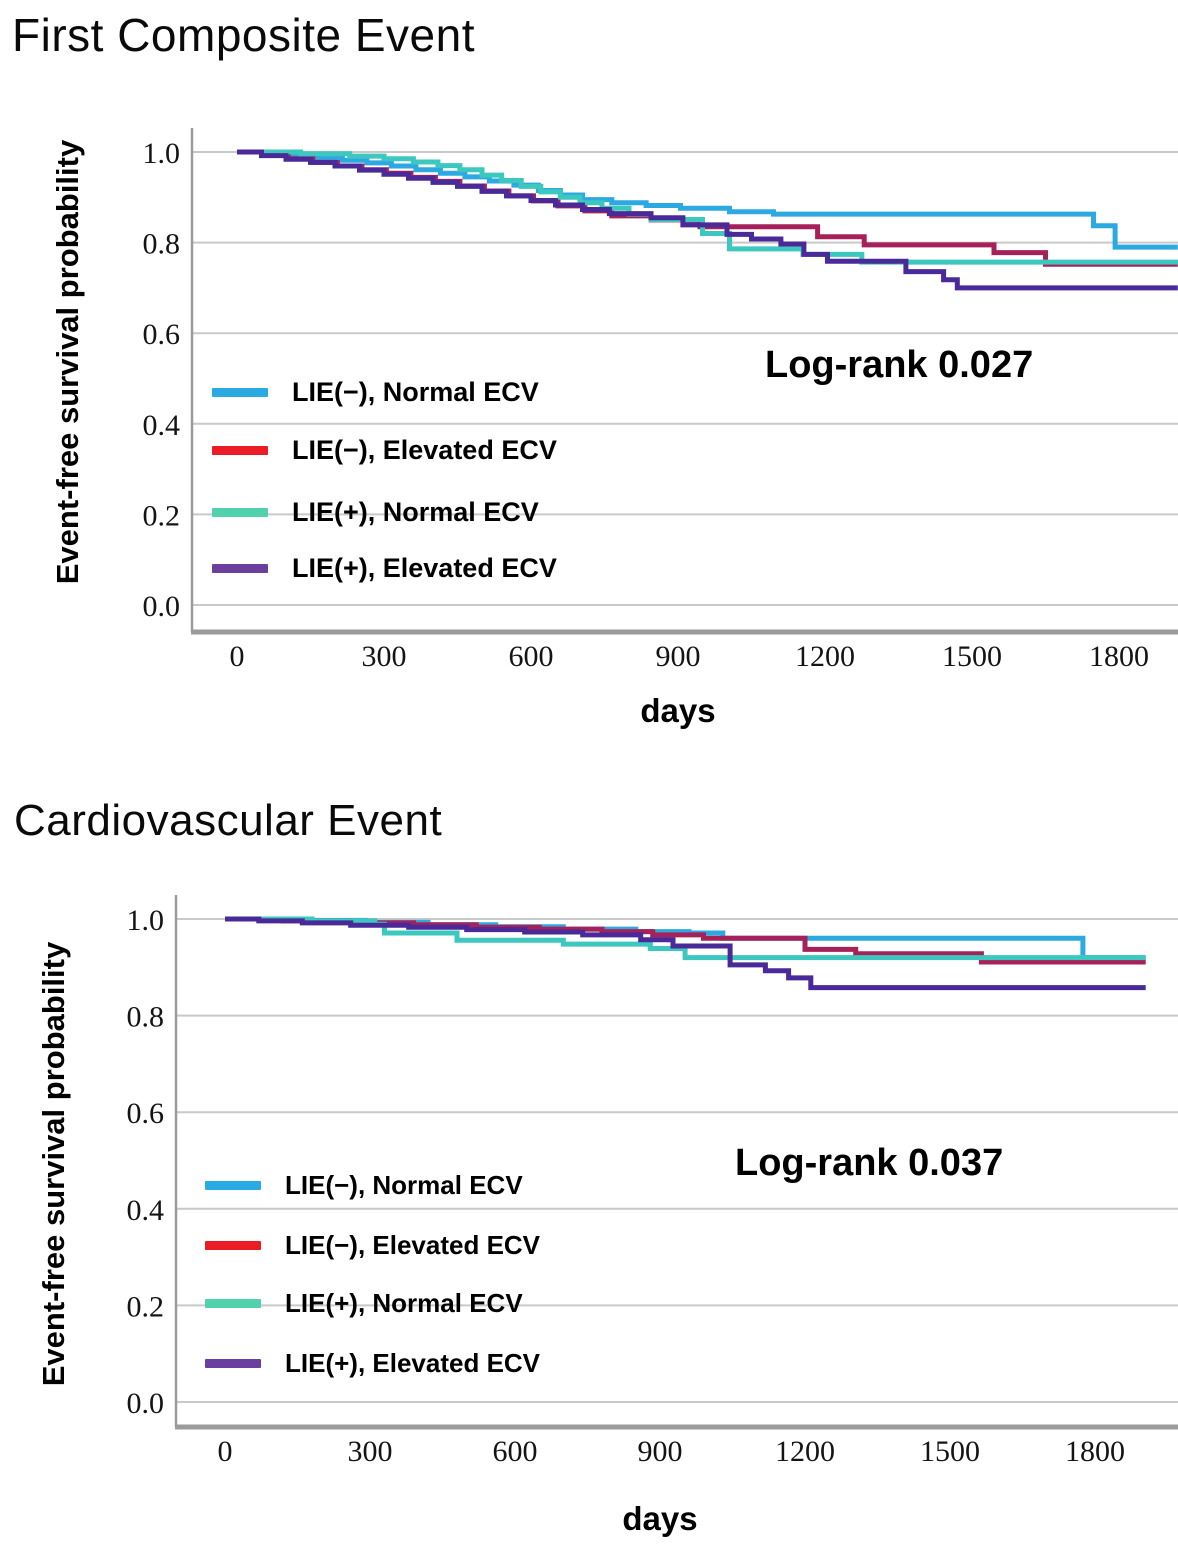 The image size is (1178, 1560). Describe the element at coordinates (243, 35) in the screenshot. I see `chart1-title: First Composite Event` at that location.